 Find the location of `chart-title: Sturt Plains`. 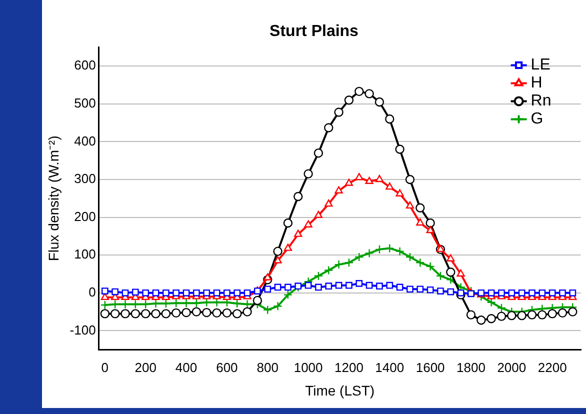

chart-title: Sturt Plains is located at coordinates (314, 31).